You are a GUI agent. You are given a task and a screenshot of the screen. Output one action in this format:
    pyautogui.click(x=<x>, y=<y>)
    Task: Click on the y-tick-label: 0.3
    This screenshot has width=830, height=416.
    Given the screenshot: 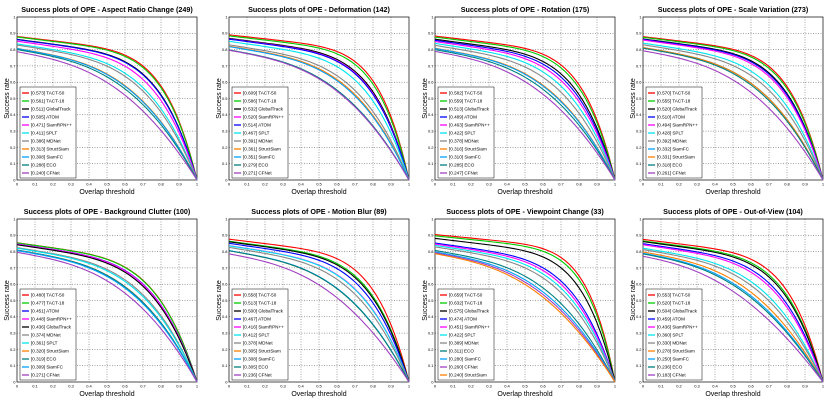 What is the action you would take?
    pyautogui.click(x=431, y=333)
    